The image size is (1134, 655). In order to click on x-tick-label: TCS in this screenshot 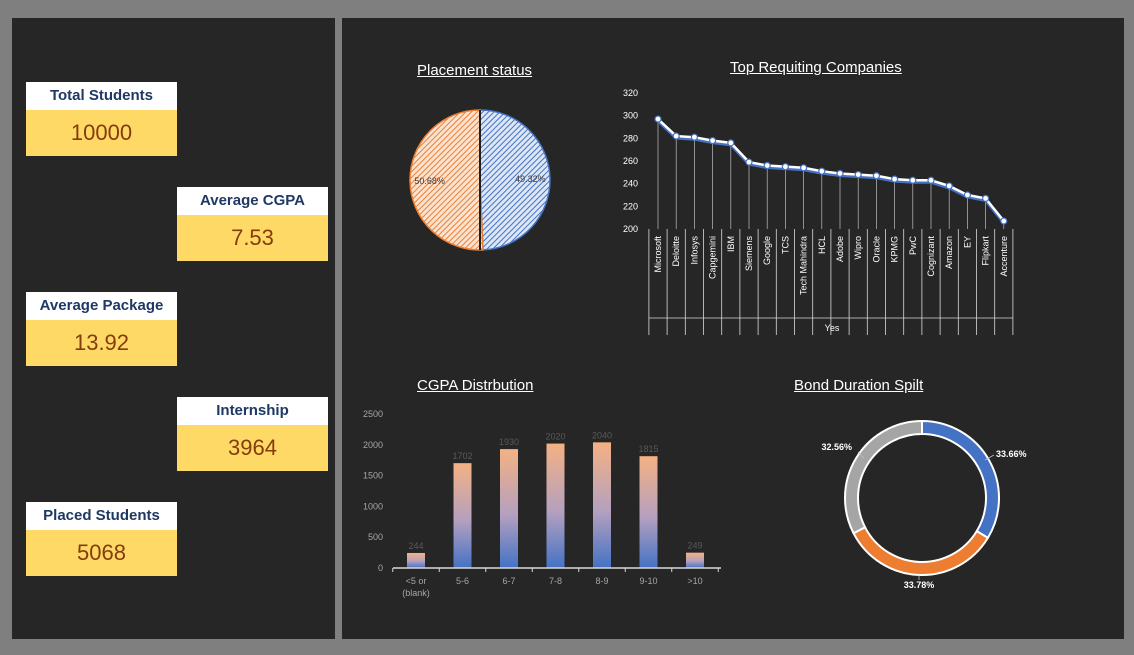, I will do `click(785, 245)`.